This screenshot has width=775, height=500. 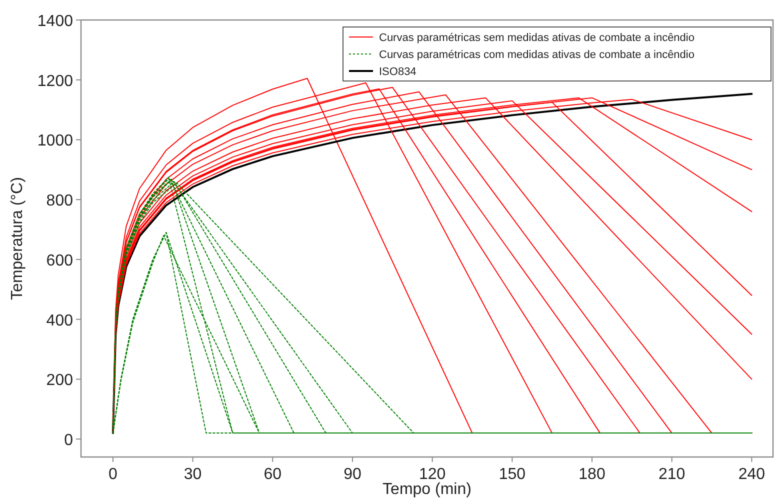 I want to click on x-tick-label: 90, so click(x=353, y=474).